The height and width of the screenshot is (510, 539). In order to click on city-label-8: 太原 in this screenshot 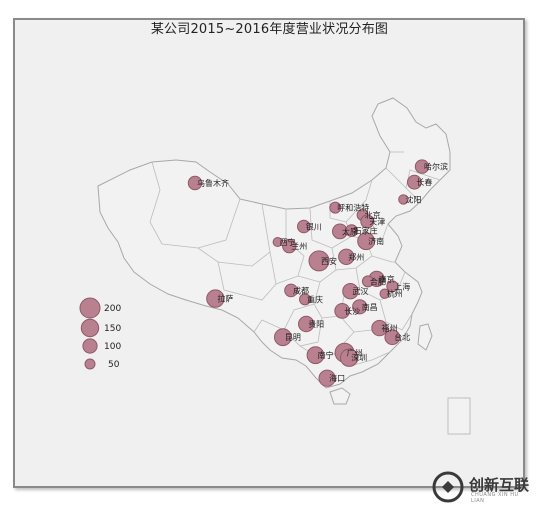, I will do `click(350, 231)`.